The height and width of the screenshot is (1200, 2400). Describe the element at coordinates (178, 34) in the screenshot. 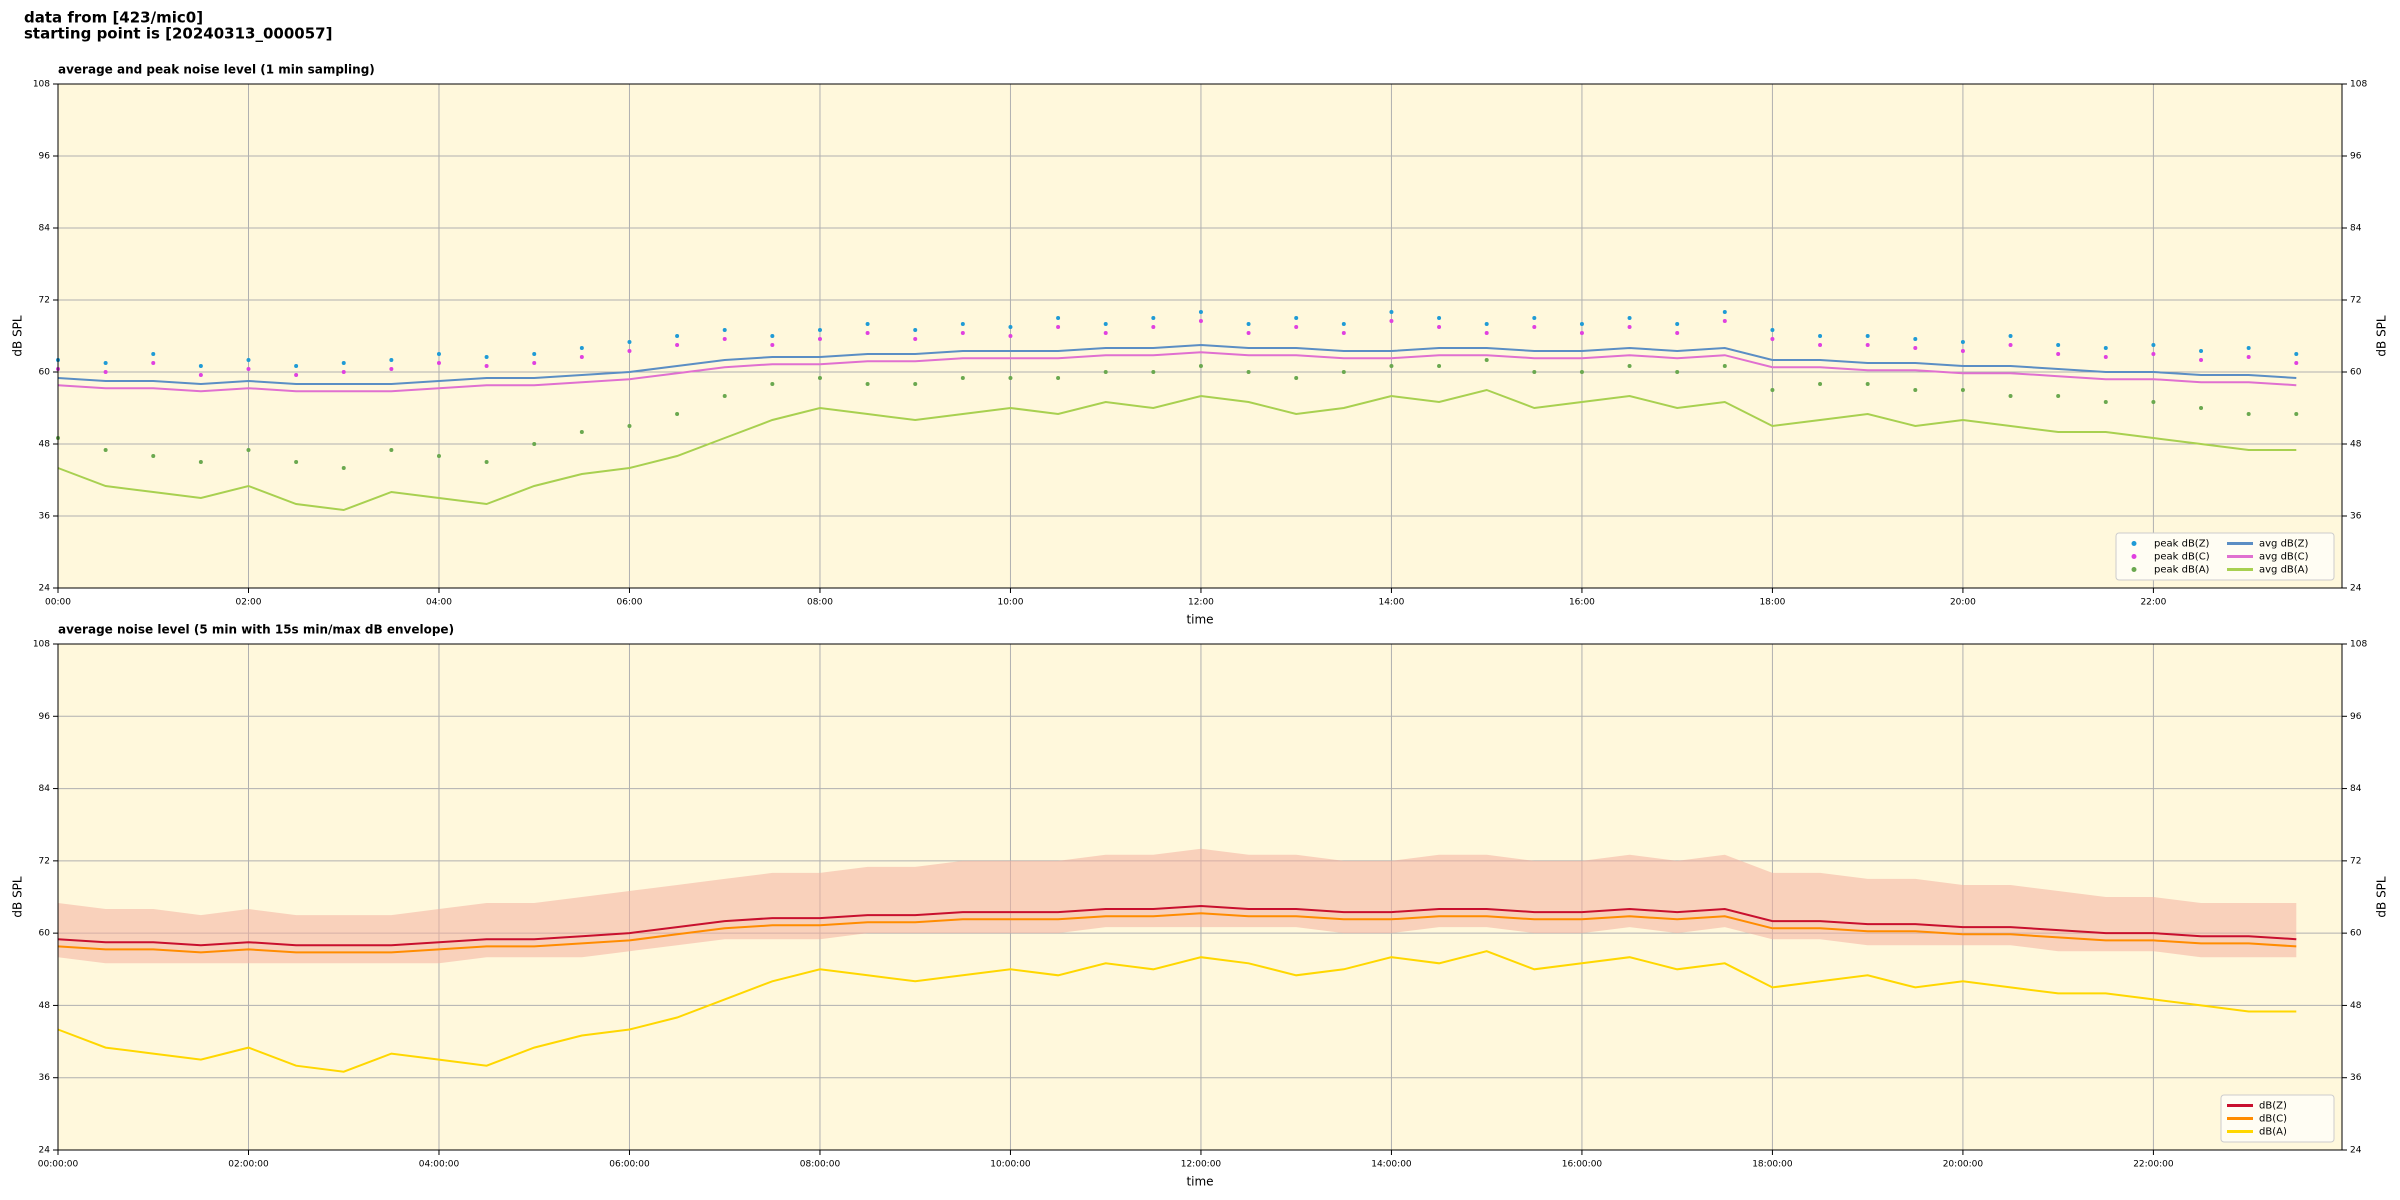

I see `header-line: starting point is [20240313_000057]` at that location.